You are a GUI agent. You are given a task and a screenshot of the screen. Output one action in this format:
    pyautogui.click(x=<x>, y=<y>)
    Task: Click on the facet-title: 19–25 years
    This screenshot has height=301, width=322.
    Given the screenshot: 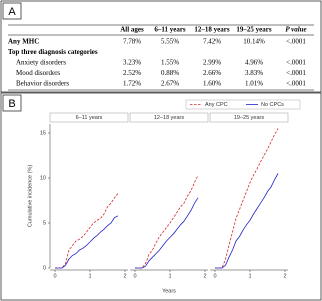 What is the action you would take?
    pyautogui.click(x=249, y=118)
    